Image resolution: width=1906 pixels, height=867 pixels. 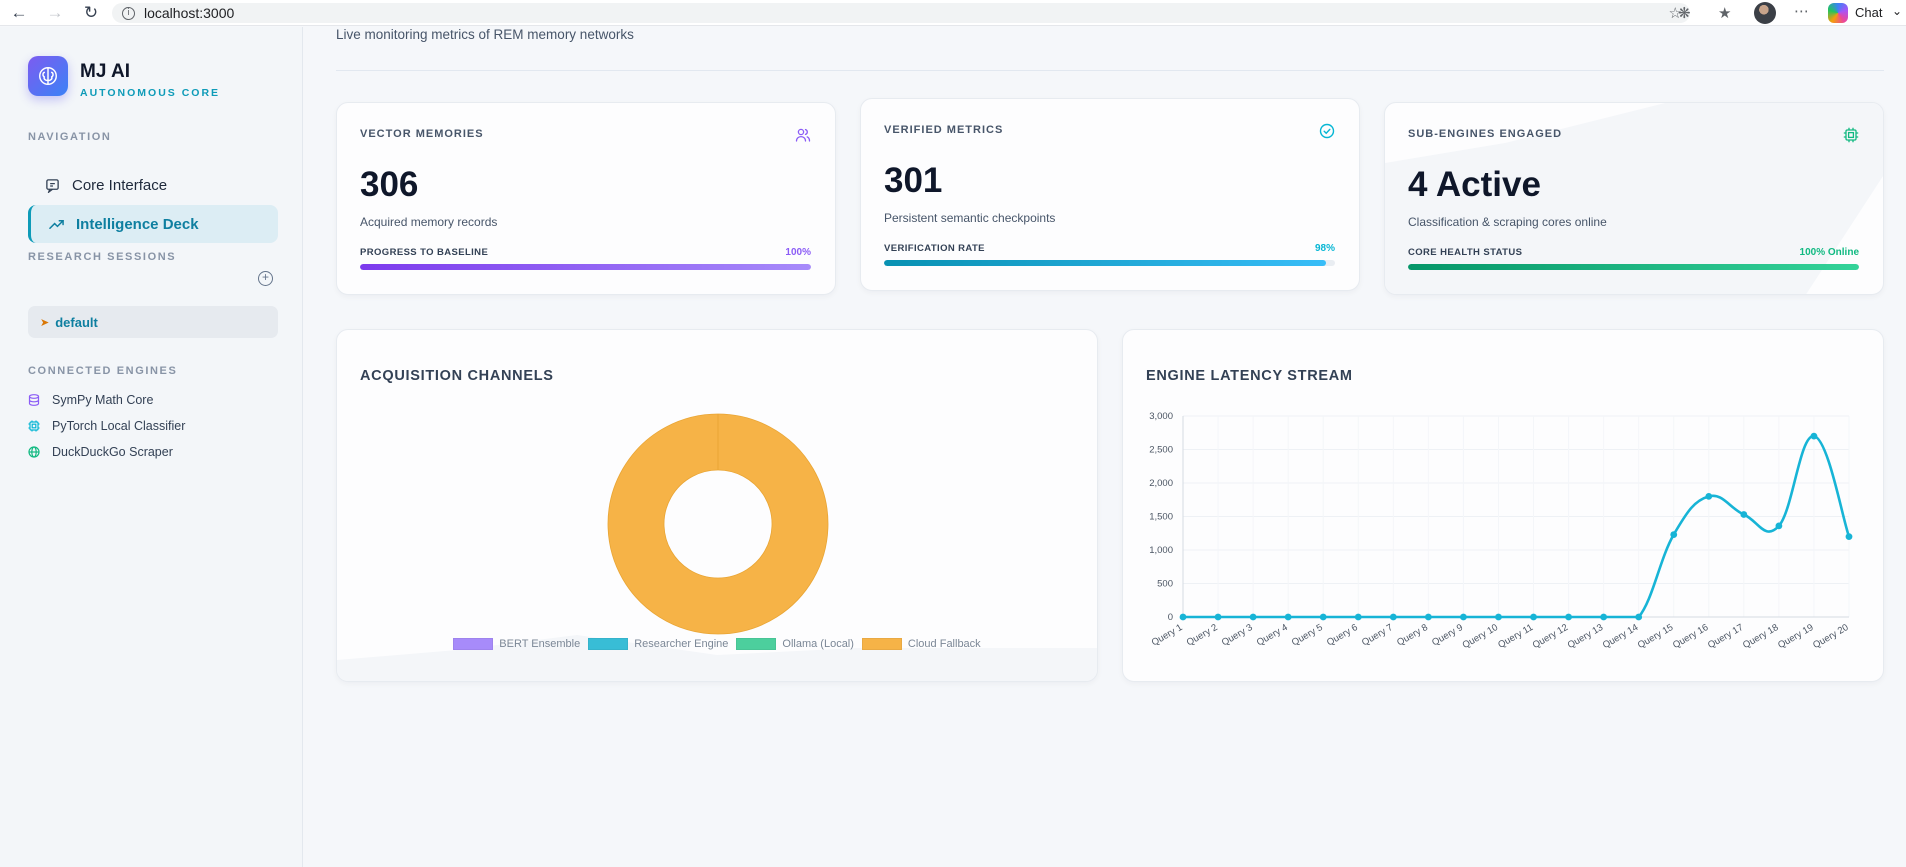 What do you see at coordinates (803, 135) in the screenshot?
I see `users-icon` at bounding box center [803, 135].